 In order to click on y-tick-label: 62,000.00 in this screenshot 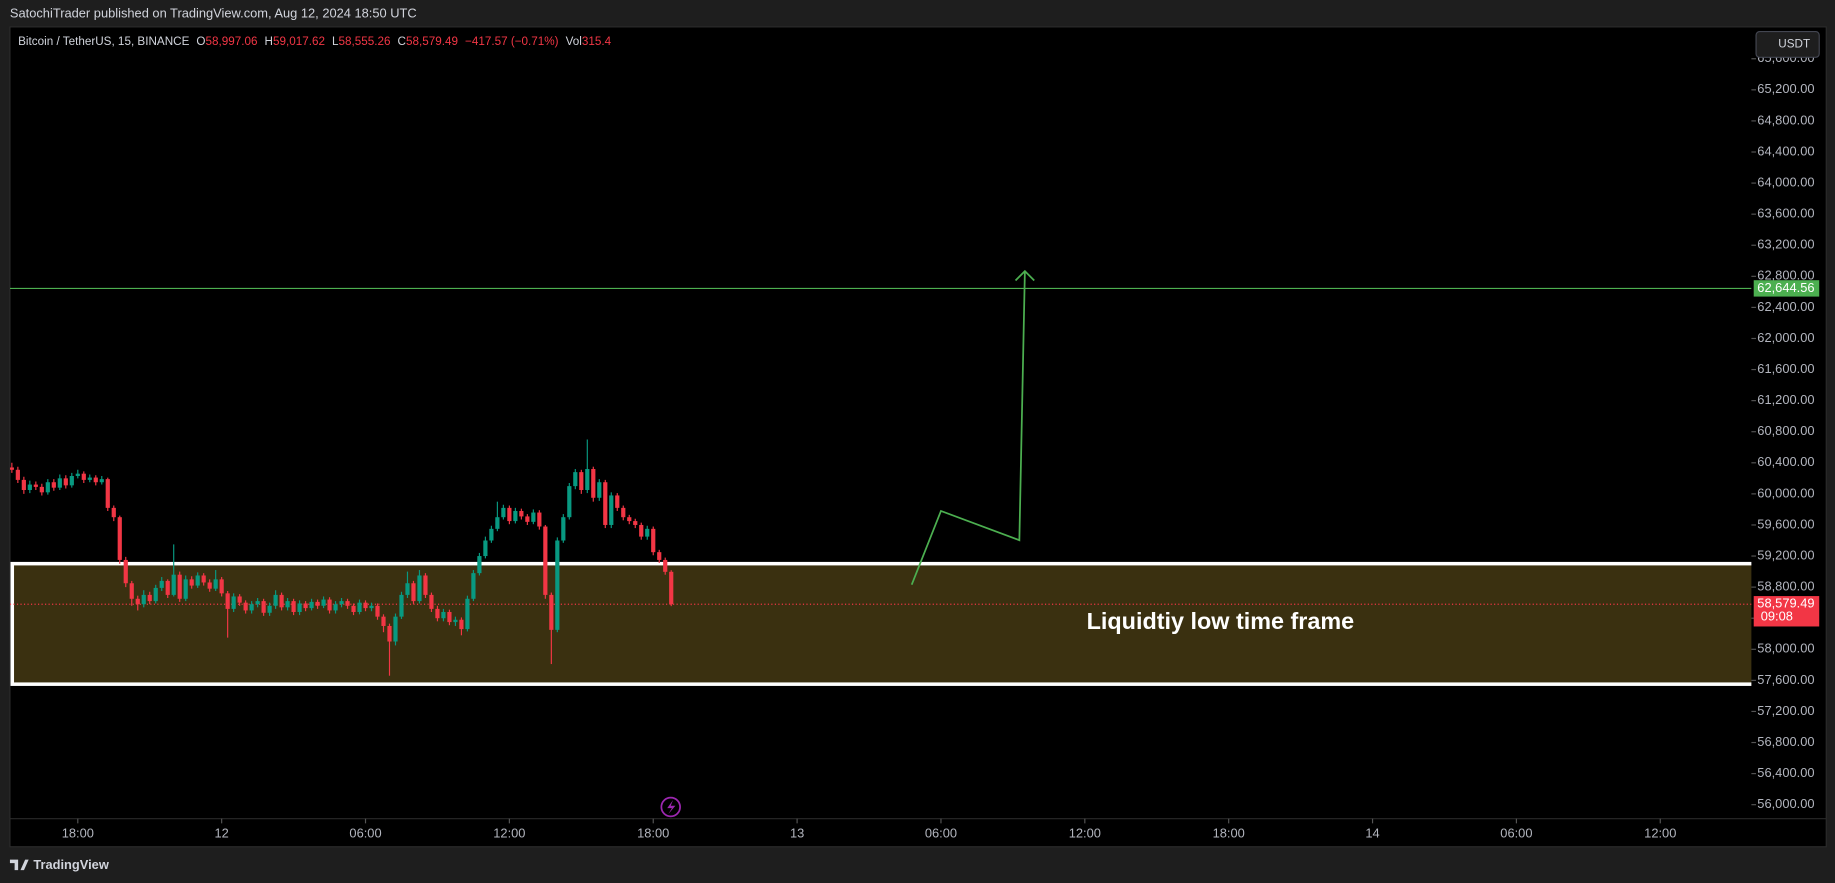, I will do `click(1785, 337)`.